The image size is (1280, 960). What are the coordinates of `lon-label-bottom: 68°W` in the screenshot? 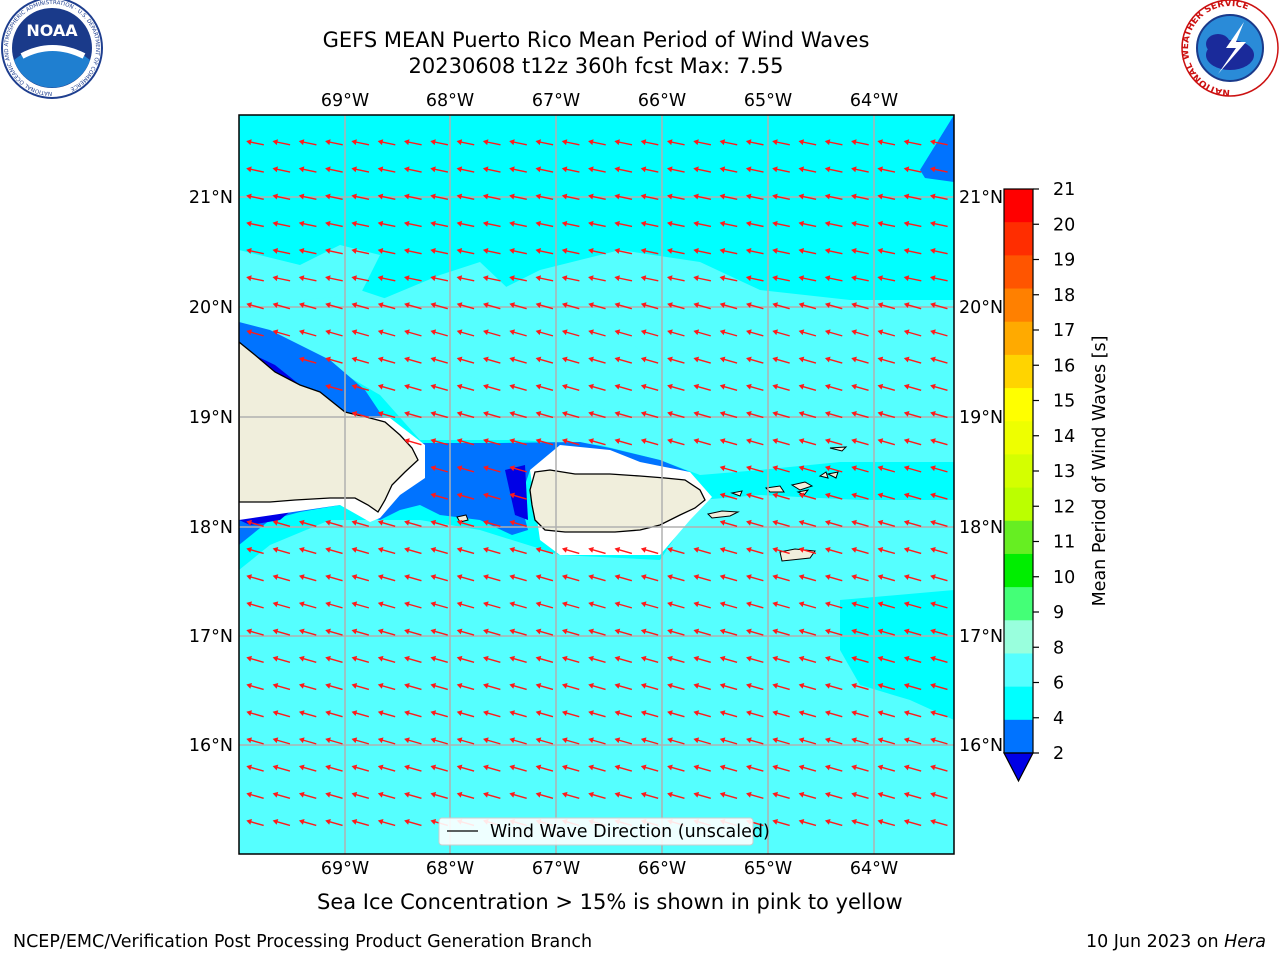 It's located at (450, 869).